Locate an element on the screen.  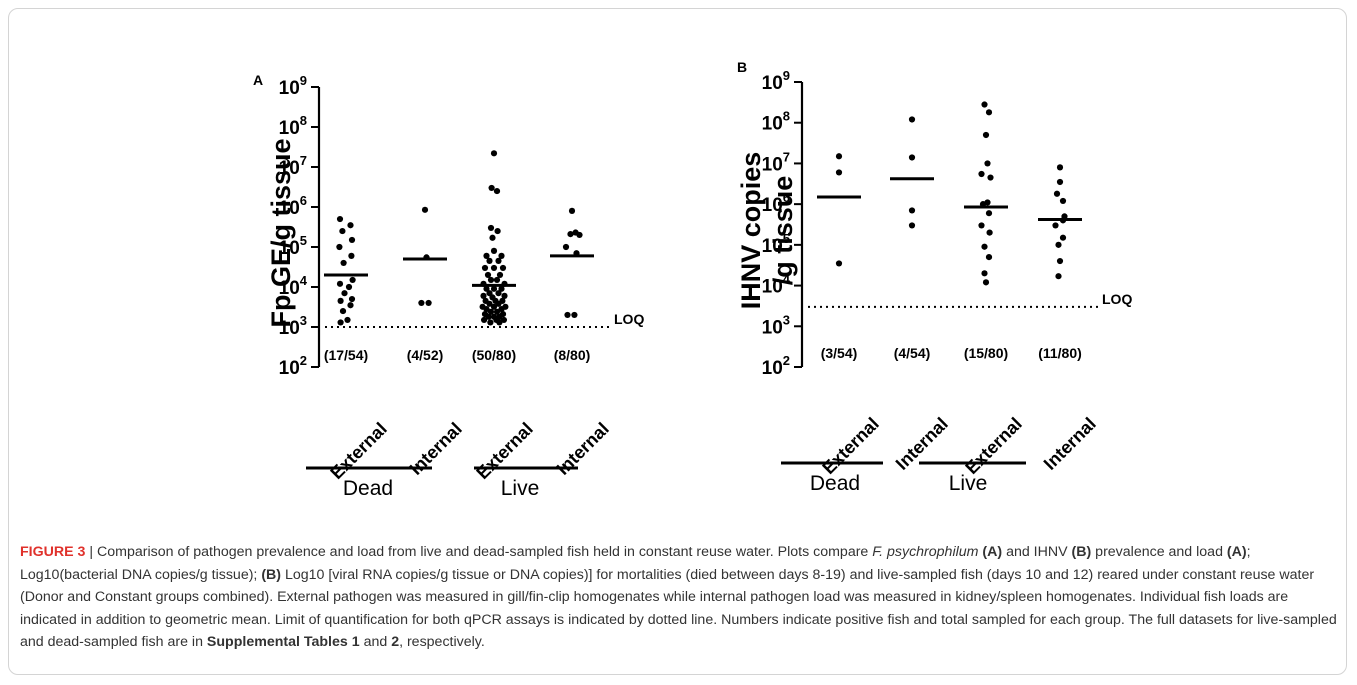
y-axis-title-line: /g tissue is located at coordinates (783, 231).